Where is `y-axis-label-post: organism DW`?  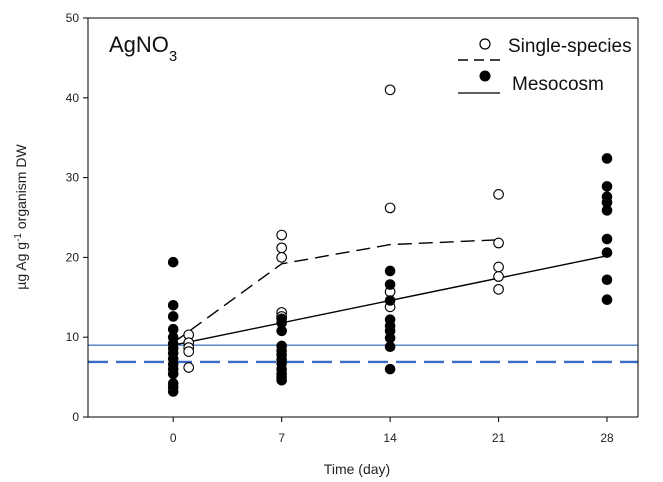
y-axis-label-post: organism DW is located at coordinates (21, 188).